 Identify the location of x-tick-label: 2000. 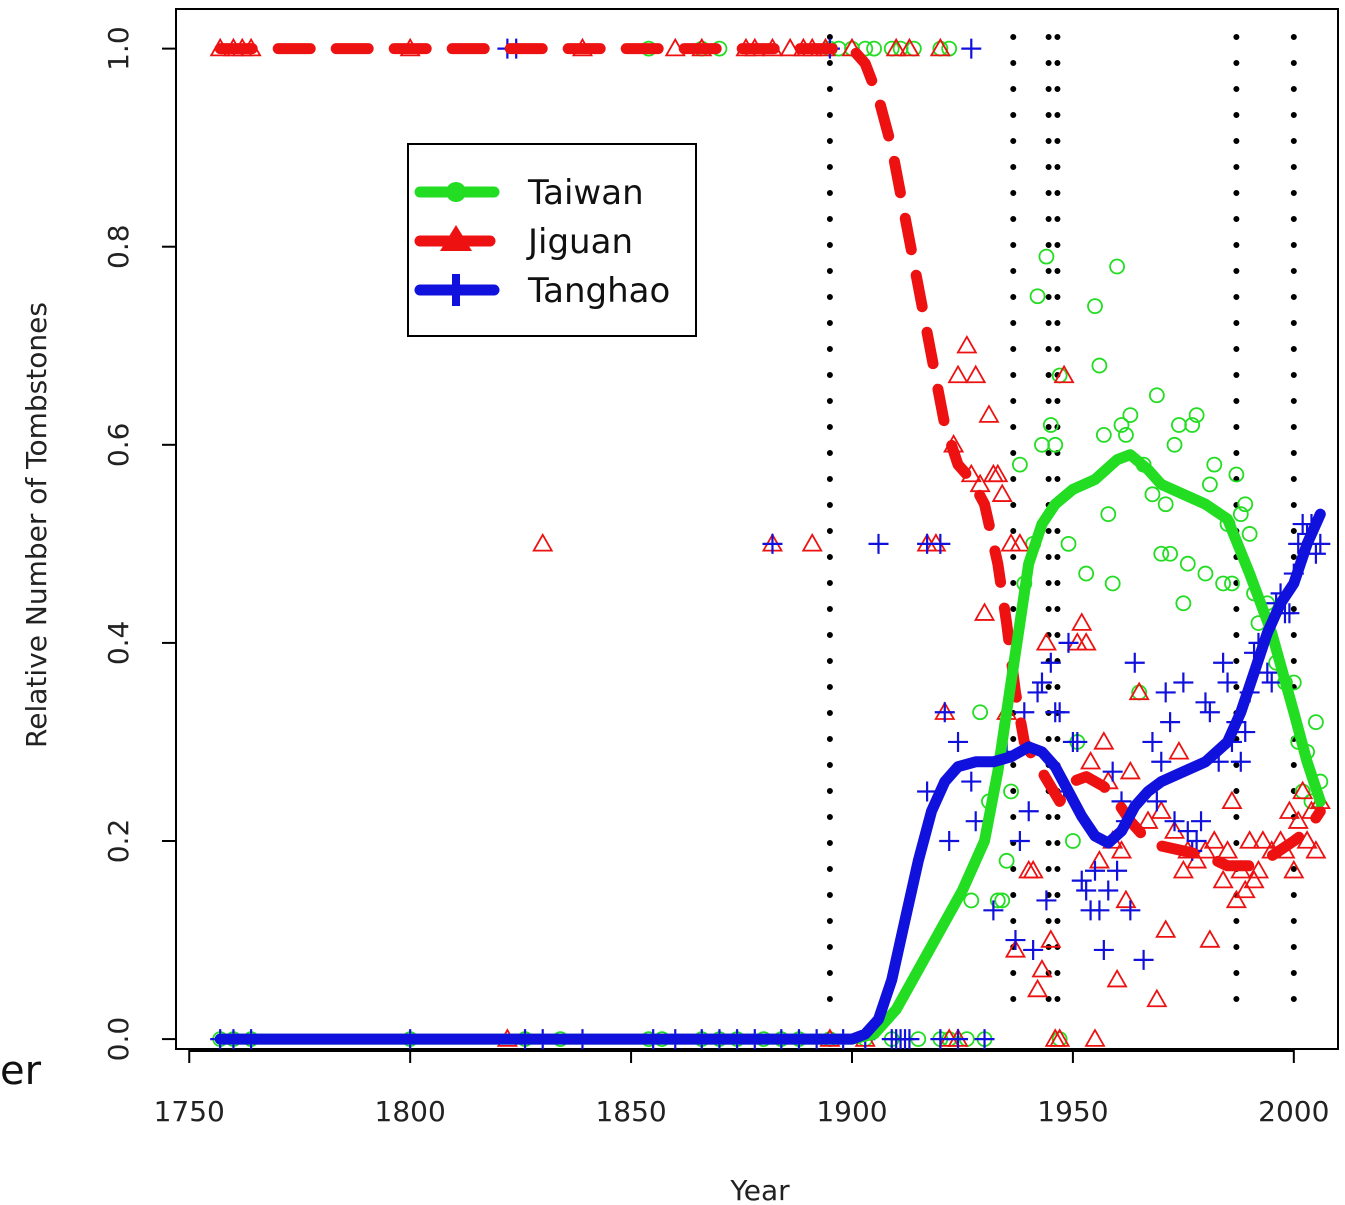
(1293, 1111).